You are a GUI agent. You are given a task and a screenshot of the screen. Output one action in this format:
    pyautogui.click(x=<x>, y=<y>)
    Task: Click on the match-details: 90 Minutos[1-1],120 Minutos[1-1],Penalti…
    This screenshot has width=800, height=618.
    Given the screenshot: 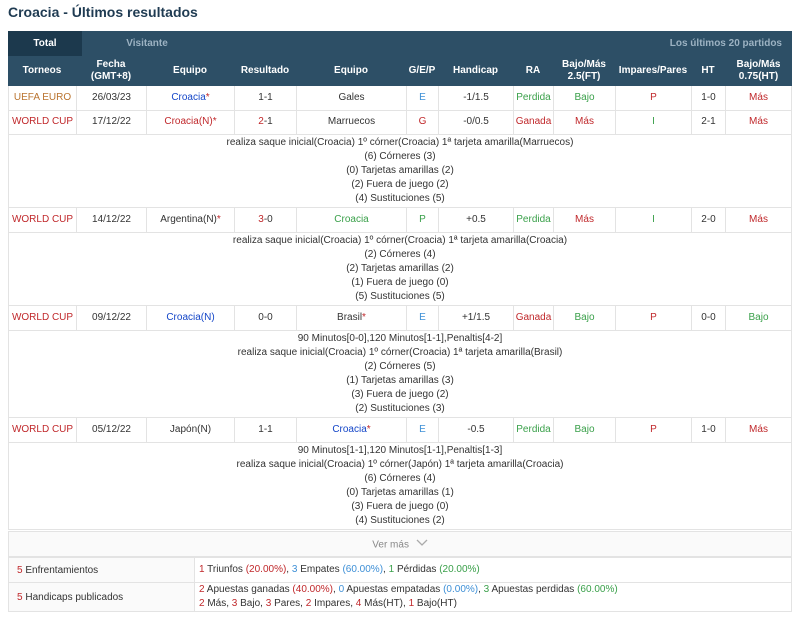 What is the action you would take?
    pyautogui.click(x=400, y=486)
    